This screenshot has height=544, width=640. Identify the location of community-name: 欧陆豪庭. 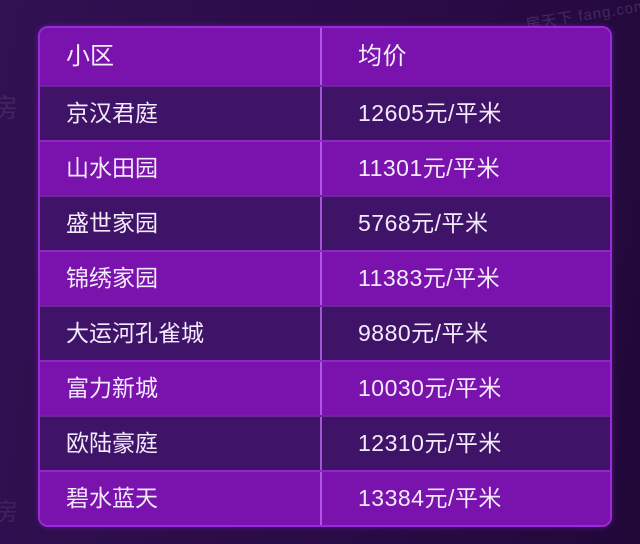
(181, 443).